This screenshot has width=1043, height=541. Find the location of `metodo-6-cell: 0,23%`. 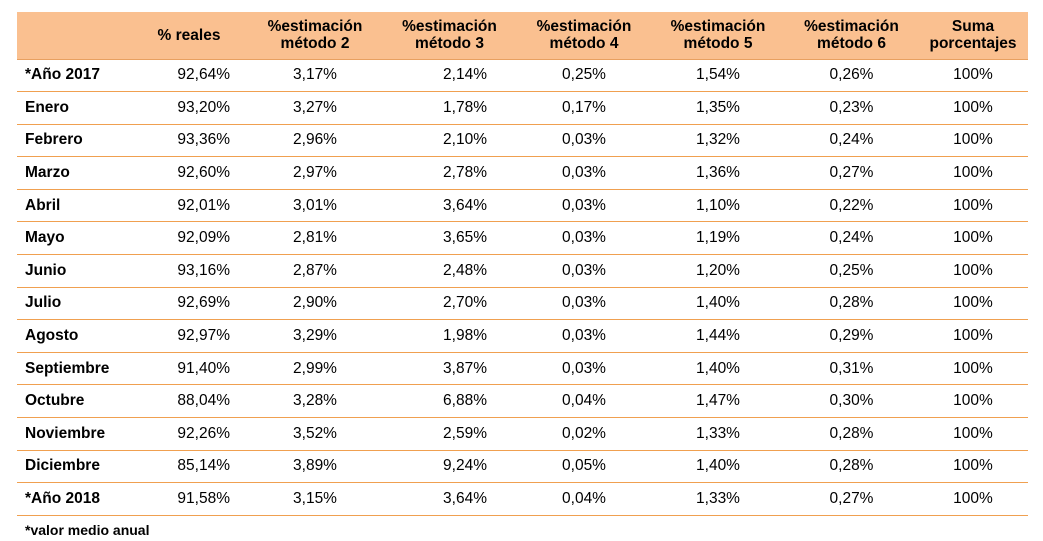

metodo-6-cell: 0,23% is located at coordinates (851, 108).